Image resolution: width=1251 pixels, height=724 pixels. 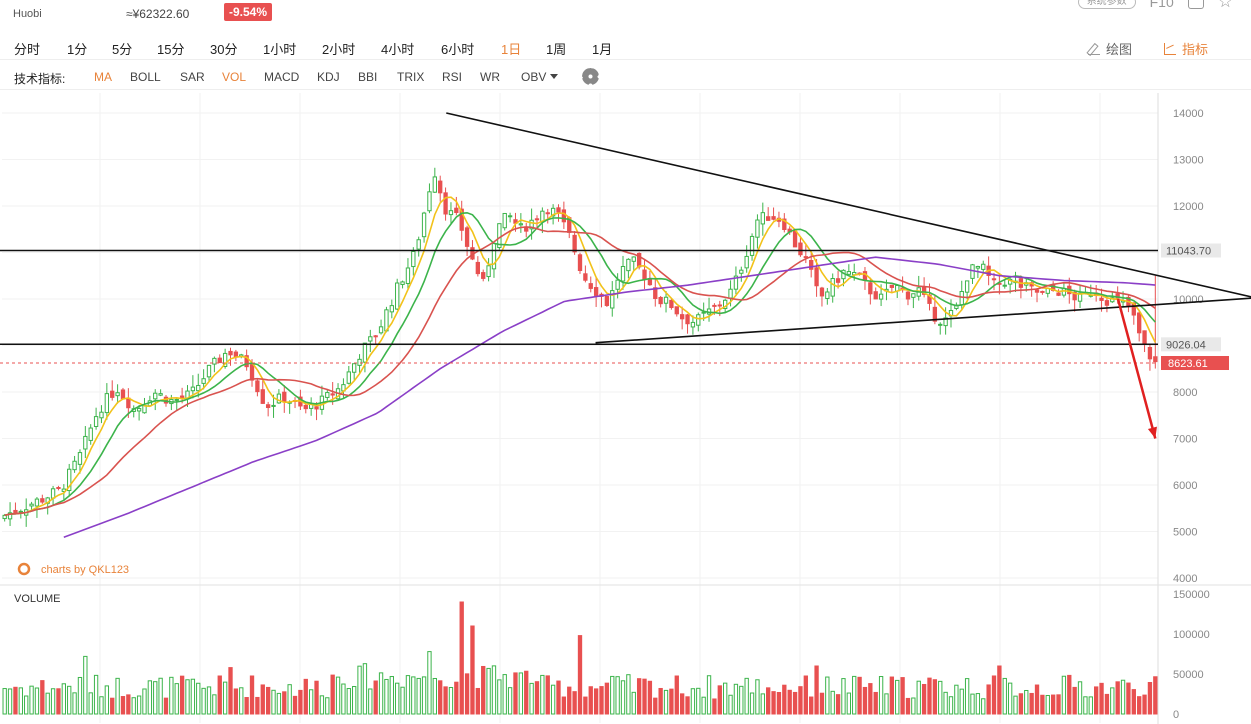 What do you see at coordinates (1176, 715) in the screenshot?
I see `volume-tick-label: 0` at bounding box center [1176, 715].